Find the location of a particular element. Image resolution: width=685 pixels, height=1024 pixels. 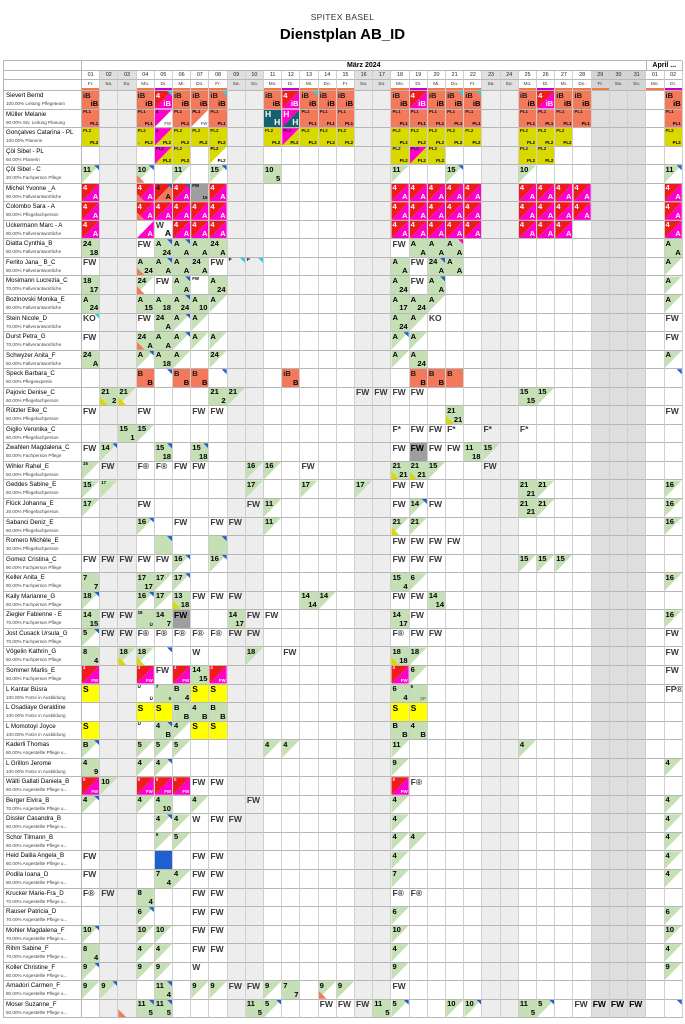

day-number-header: 10 is located at coordinates (255, 75).